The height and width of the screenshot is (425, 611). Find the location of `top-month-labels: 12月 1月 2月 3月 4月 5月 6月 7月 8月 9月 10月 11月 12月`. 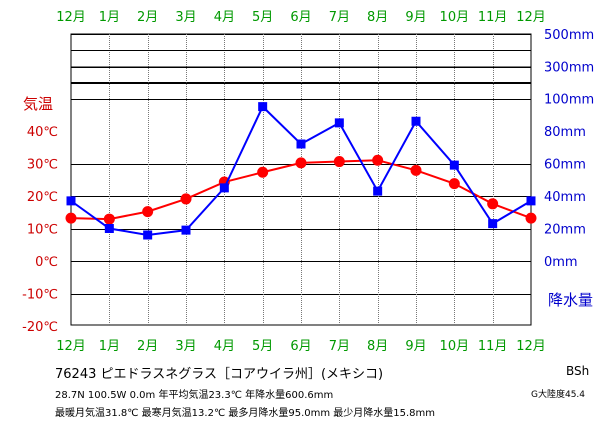

top-month-labels: 12月 1月 2月 3月 4月 5月 6月 7月 8月 9月 10月 11月 12月 is located at coordinates (301, 17).